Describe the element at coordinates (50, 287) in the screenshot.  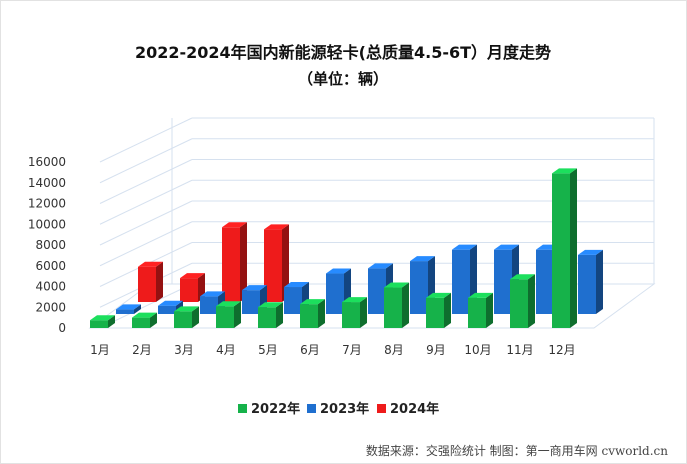
I see `y-tick-label: 4000` at that location.